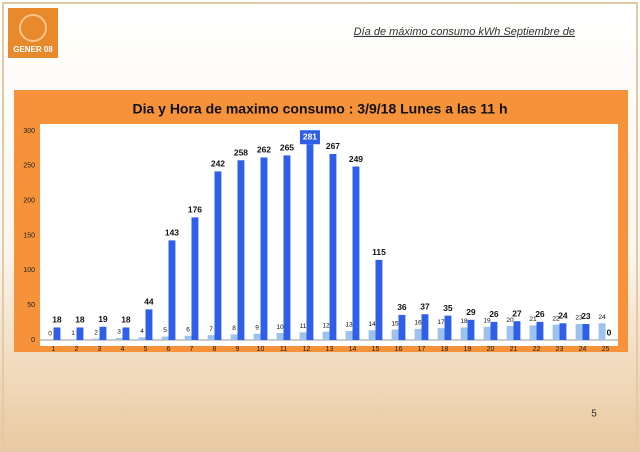 Image resolution: width=640 pixels, height=452 pixels. I want to click on value-label: 23, so click(586, 316).